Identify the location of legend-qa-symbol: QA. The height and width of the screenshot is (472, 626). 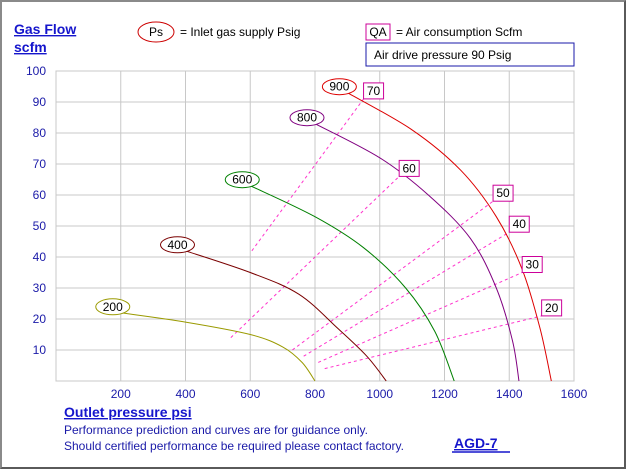
(377, 32).